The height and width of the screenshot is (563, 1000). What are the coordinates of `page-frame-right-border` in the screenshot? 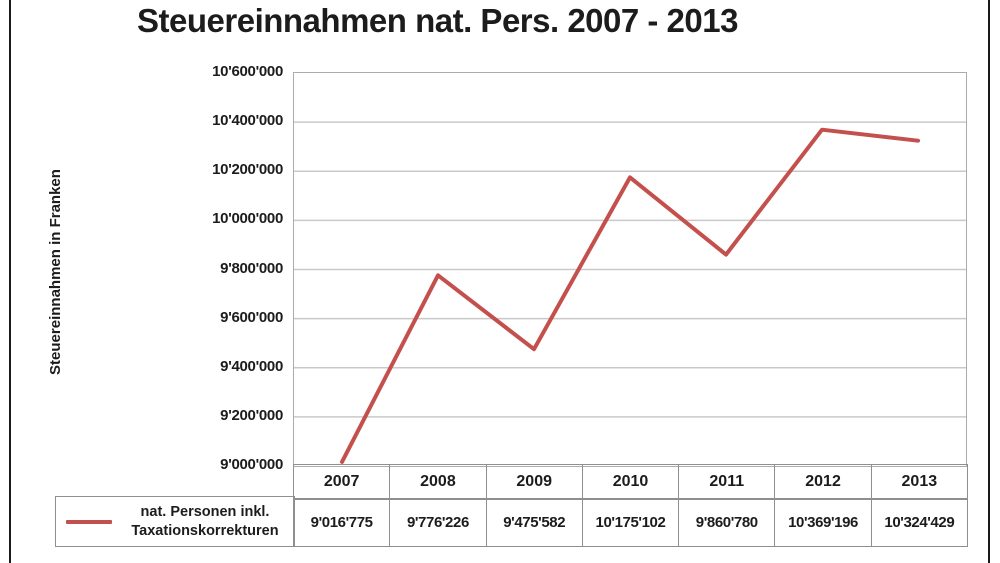 It's located at (989, 281).